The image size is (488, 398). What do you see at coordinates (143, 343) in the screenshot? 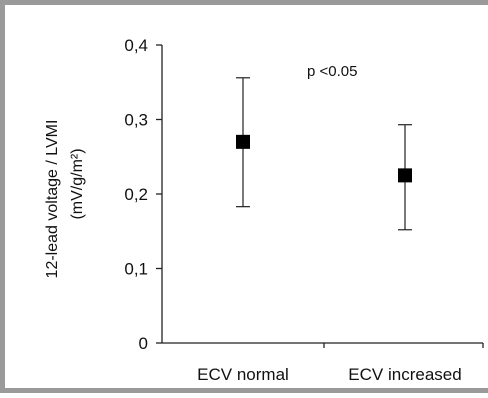
I see `y-tick-label: 0` at bounding box center [143, 343].